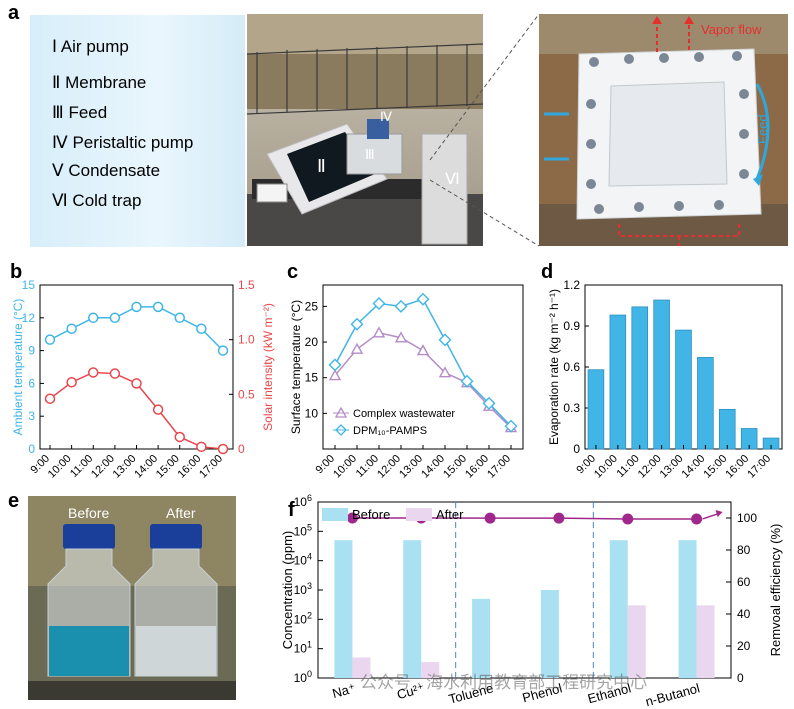 The image size is (794, 709). What do you see at coordinates (303, 530) in the screenshot?
I see `y-tick-label: 10⁵` at bounding box center [303, 530].